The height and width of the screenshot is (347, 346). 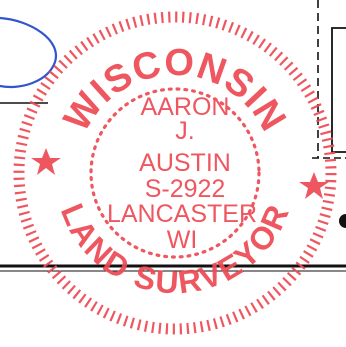 I want to click on survey-monument-dot, so click(x=342, y=221).